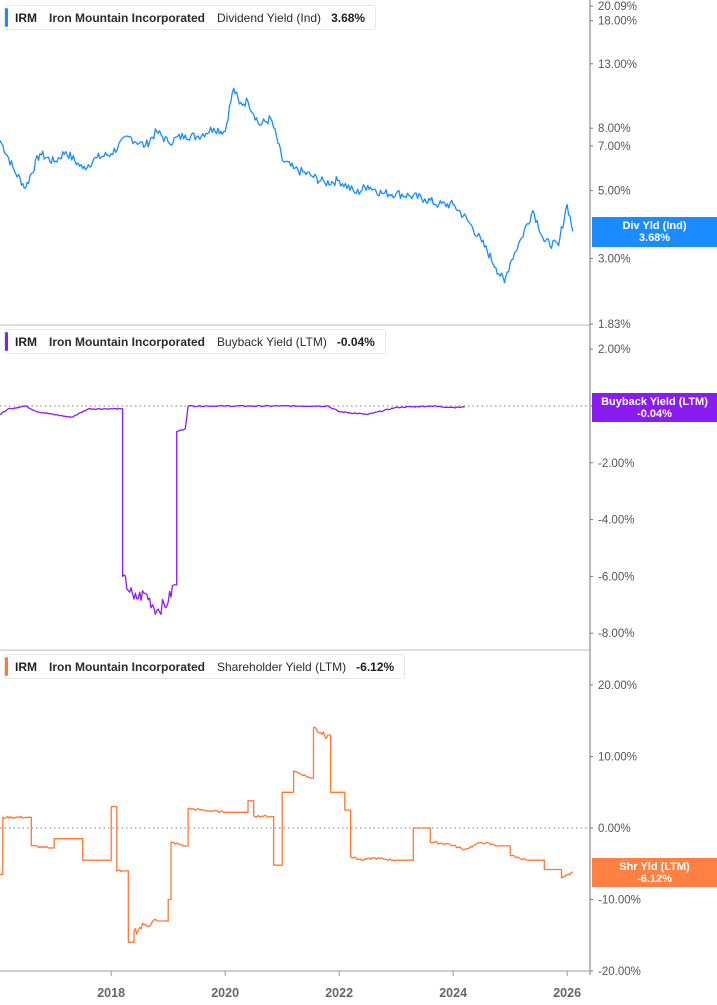 This screenshot has width=717, height=1005. What do you see at coordinates (654, 401) in the screenshot?
I see `badge-label: Buyback Yield (LTM)` at bounding box center [654, 401].